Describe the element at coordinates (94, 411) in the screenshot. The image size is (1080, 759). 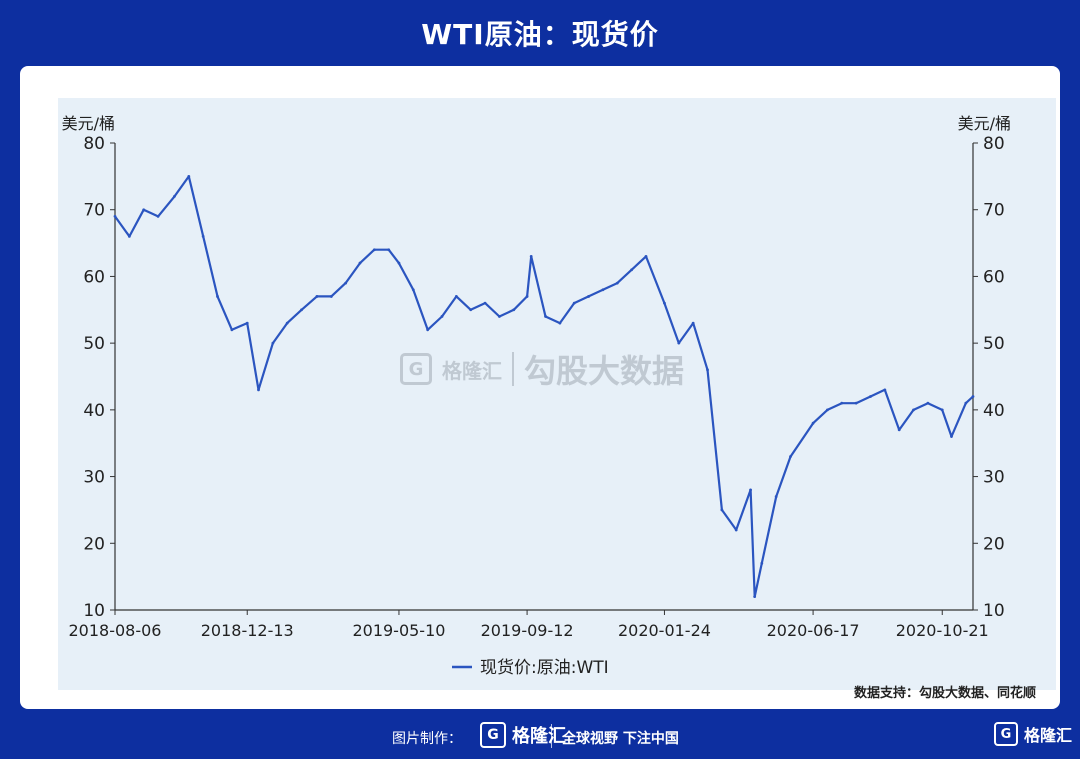
I see `left-y-tick-label: 40` at that location.